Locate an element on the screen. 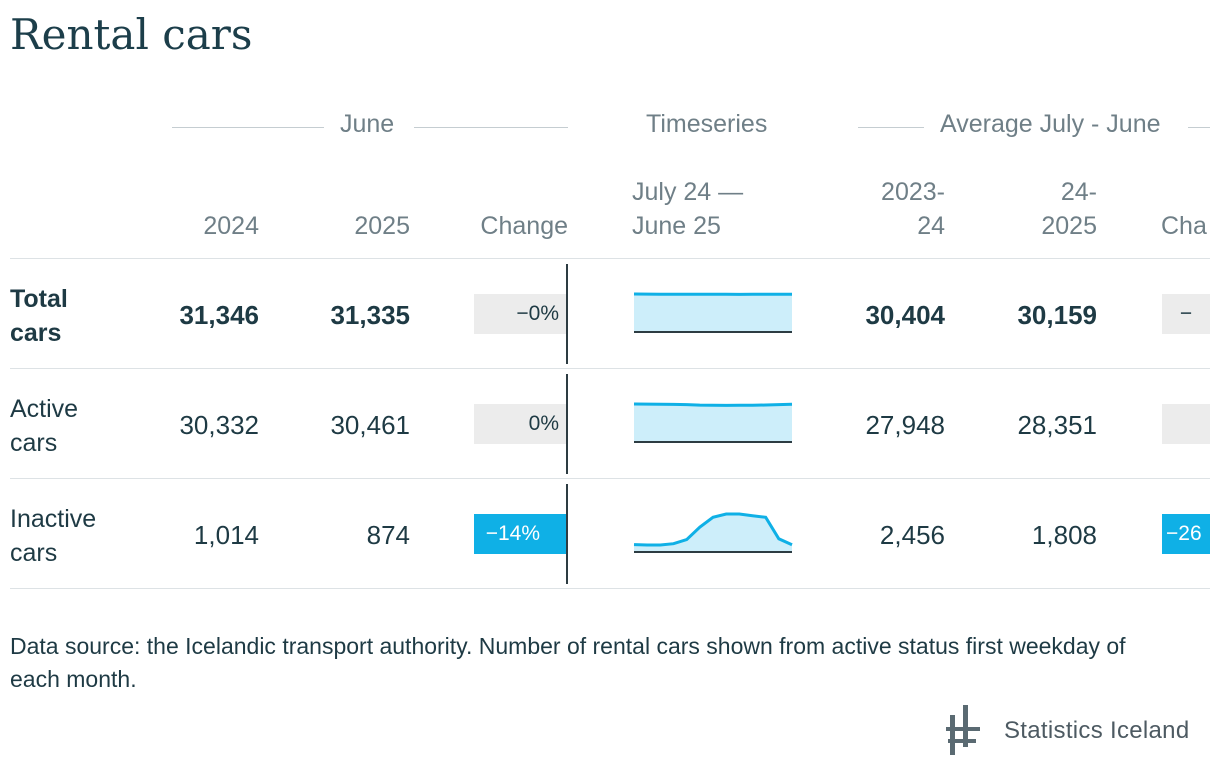 This screenshot has width=1220, height=780. active-sparkline is located at coordinates (713, 422).